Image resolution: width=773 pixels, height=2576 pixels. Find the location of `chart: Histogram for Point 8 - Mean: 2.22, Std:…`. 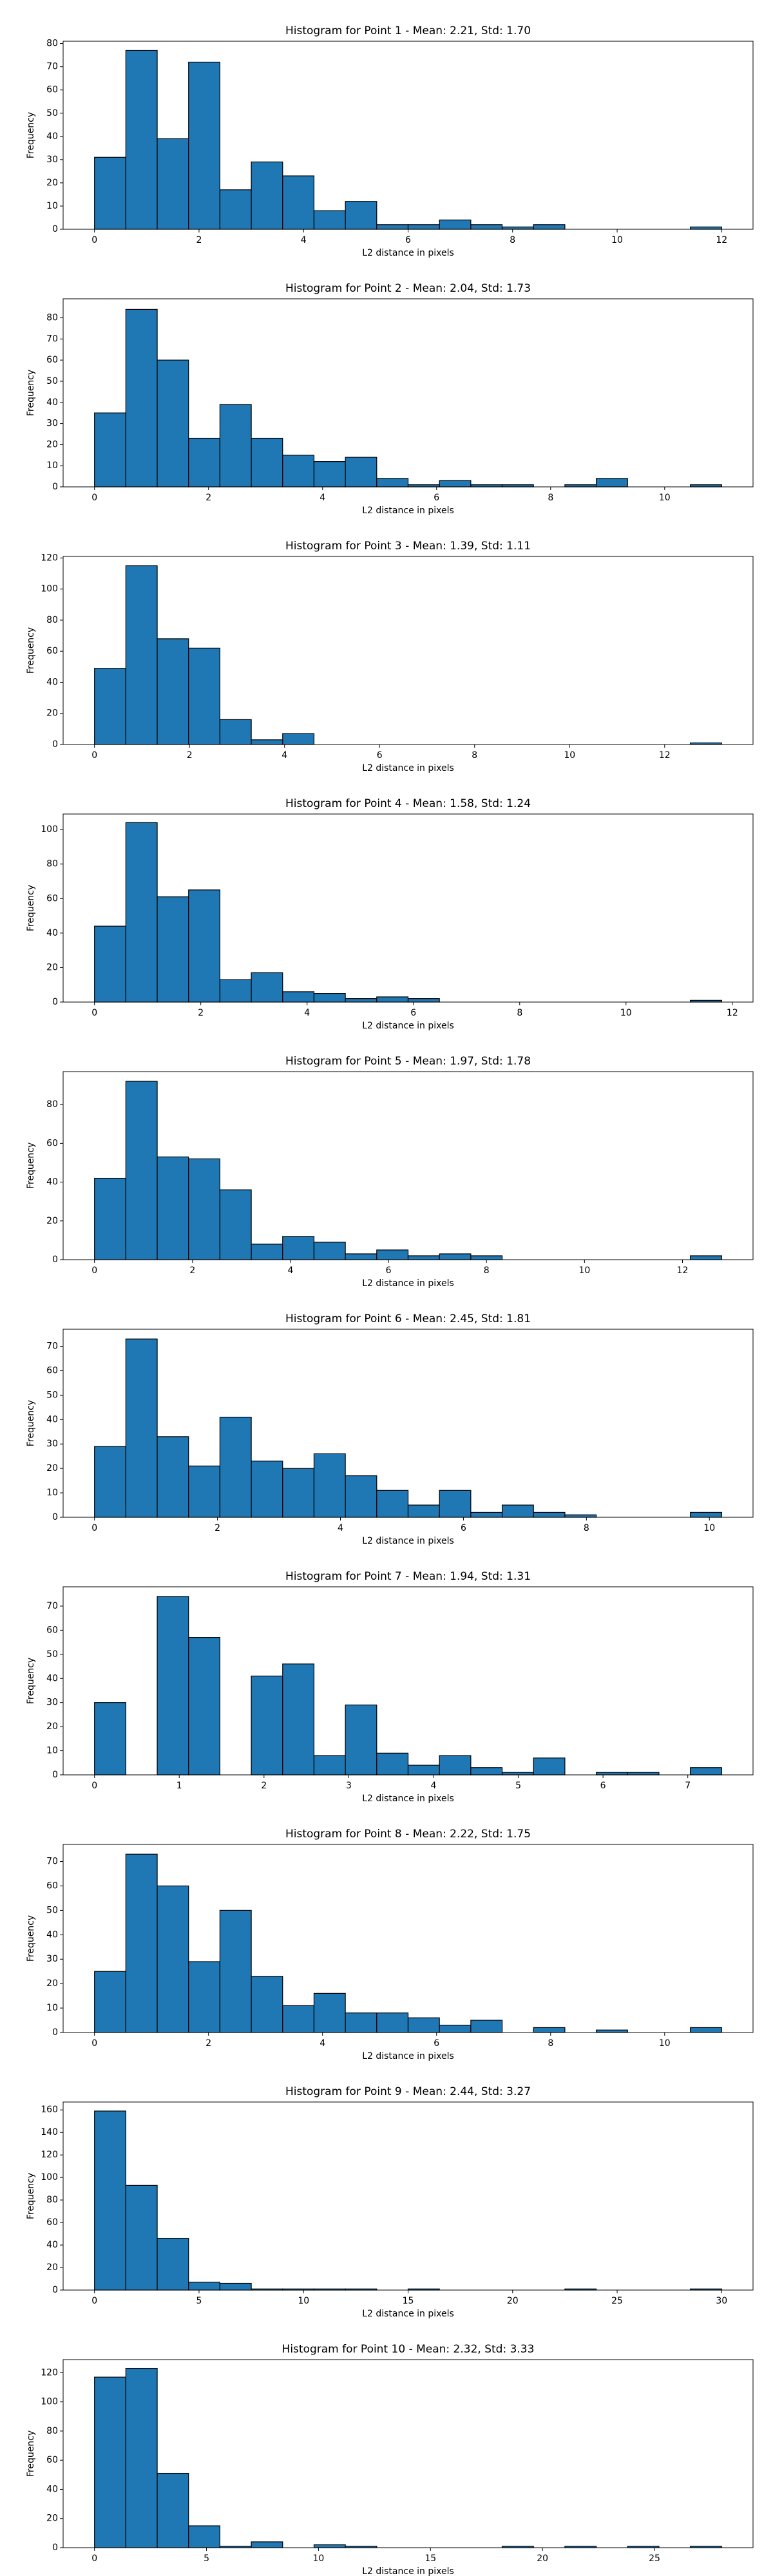

chart: Histogram for Point 8 - Mean: 2.22, Std:… is located at coordinates (390, 1944).